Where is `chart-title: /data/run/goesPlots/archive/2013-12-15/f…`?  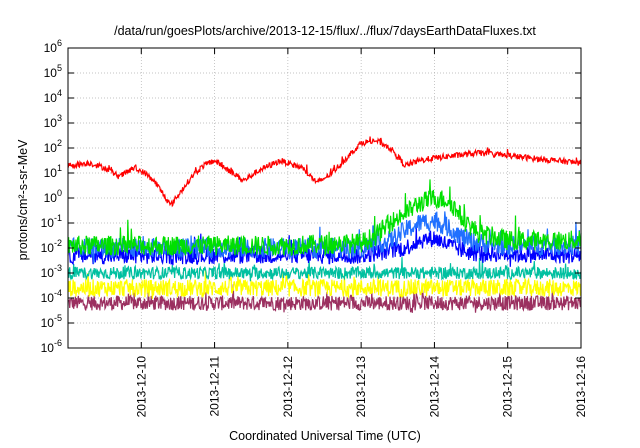
chart-title: /data/run/goesPlots/archive/2013-12-15/f… is located at coordinates (325, 31).